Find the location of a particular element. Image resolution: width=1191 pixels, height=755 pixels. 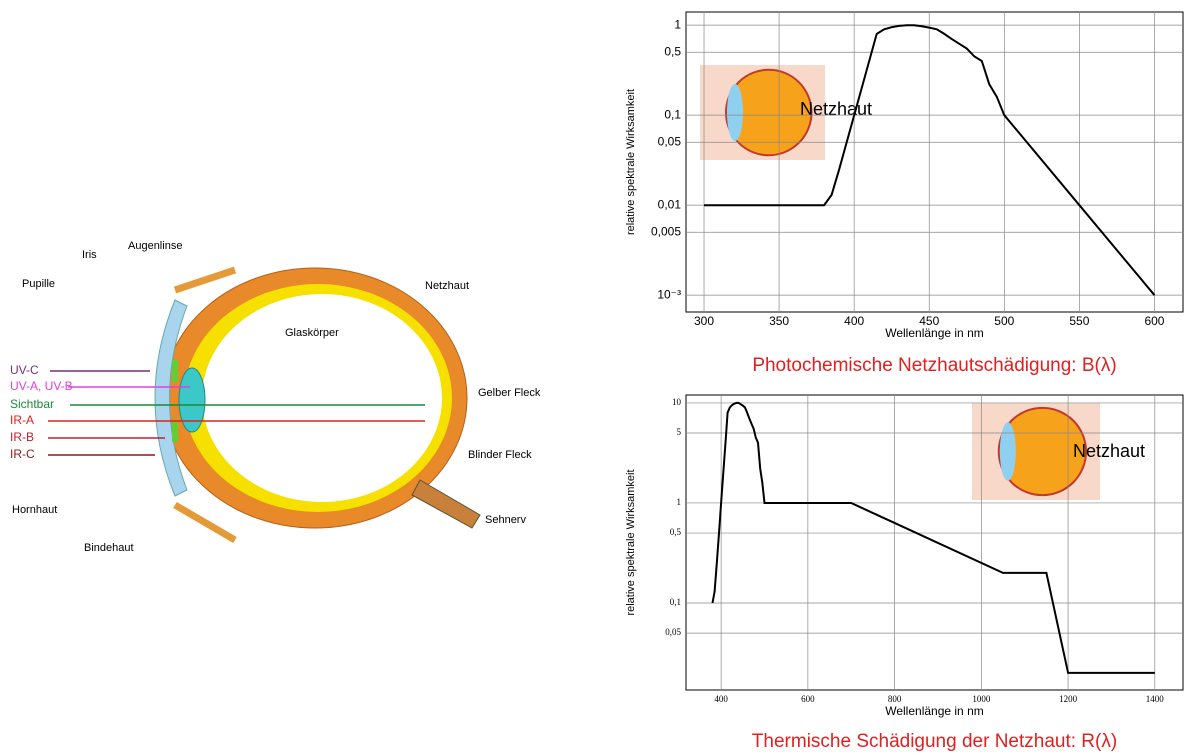

label: Netzhaut is located at coordinates (447, 286).